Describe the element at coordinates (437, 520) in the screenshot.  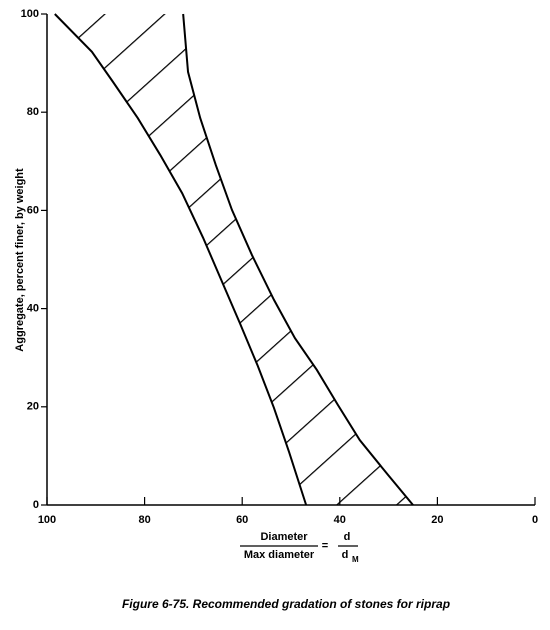
I see `x-tick-label: 20` at that location.